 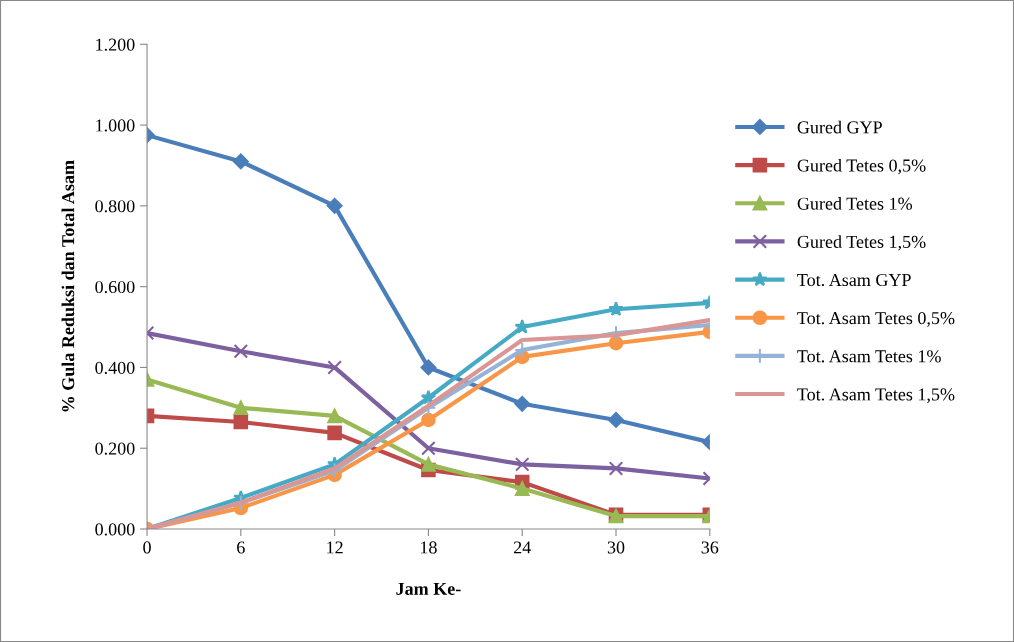 I want to click on x-tick-label: 6, so click(x=241, y=547).